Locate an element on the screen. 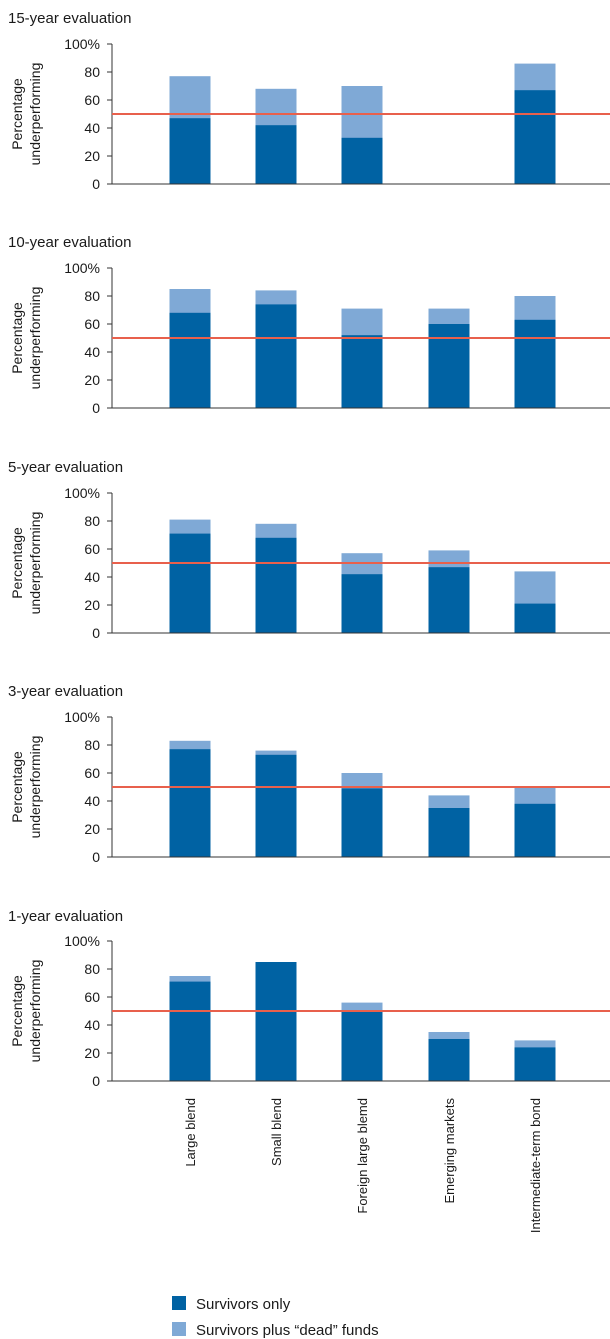 Image resolution: width=610 pixels, height=1339 pixels. x-category-label: Small blend is located at coordinates (276, 1132).